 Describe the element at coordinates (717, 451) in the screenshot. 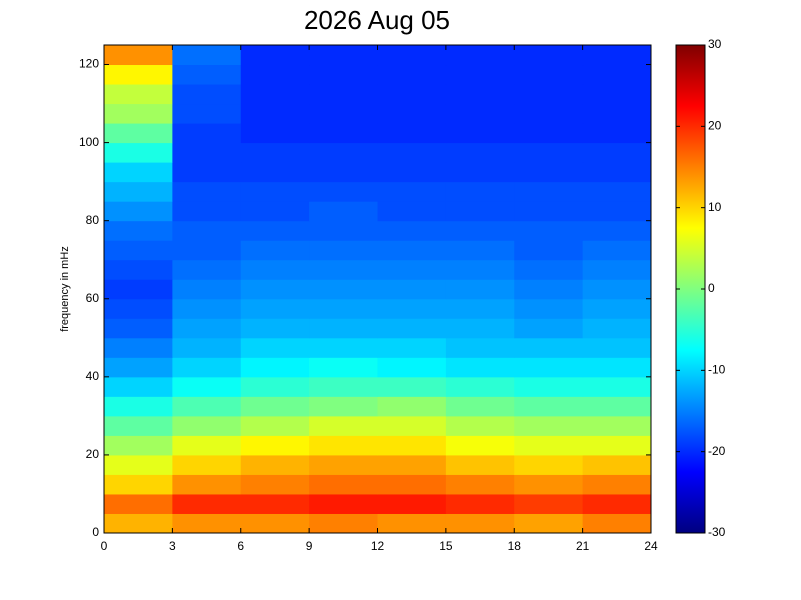

I see `colorbar-tick-label: -20` at that location.